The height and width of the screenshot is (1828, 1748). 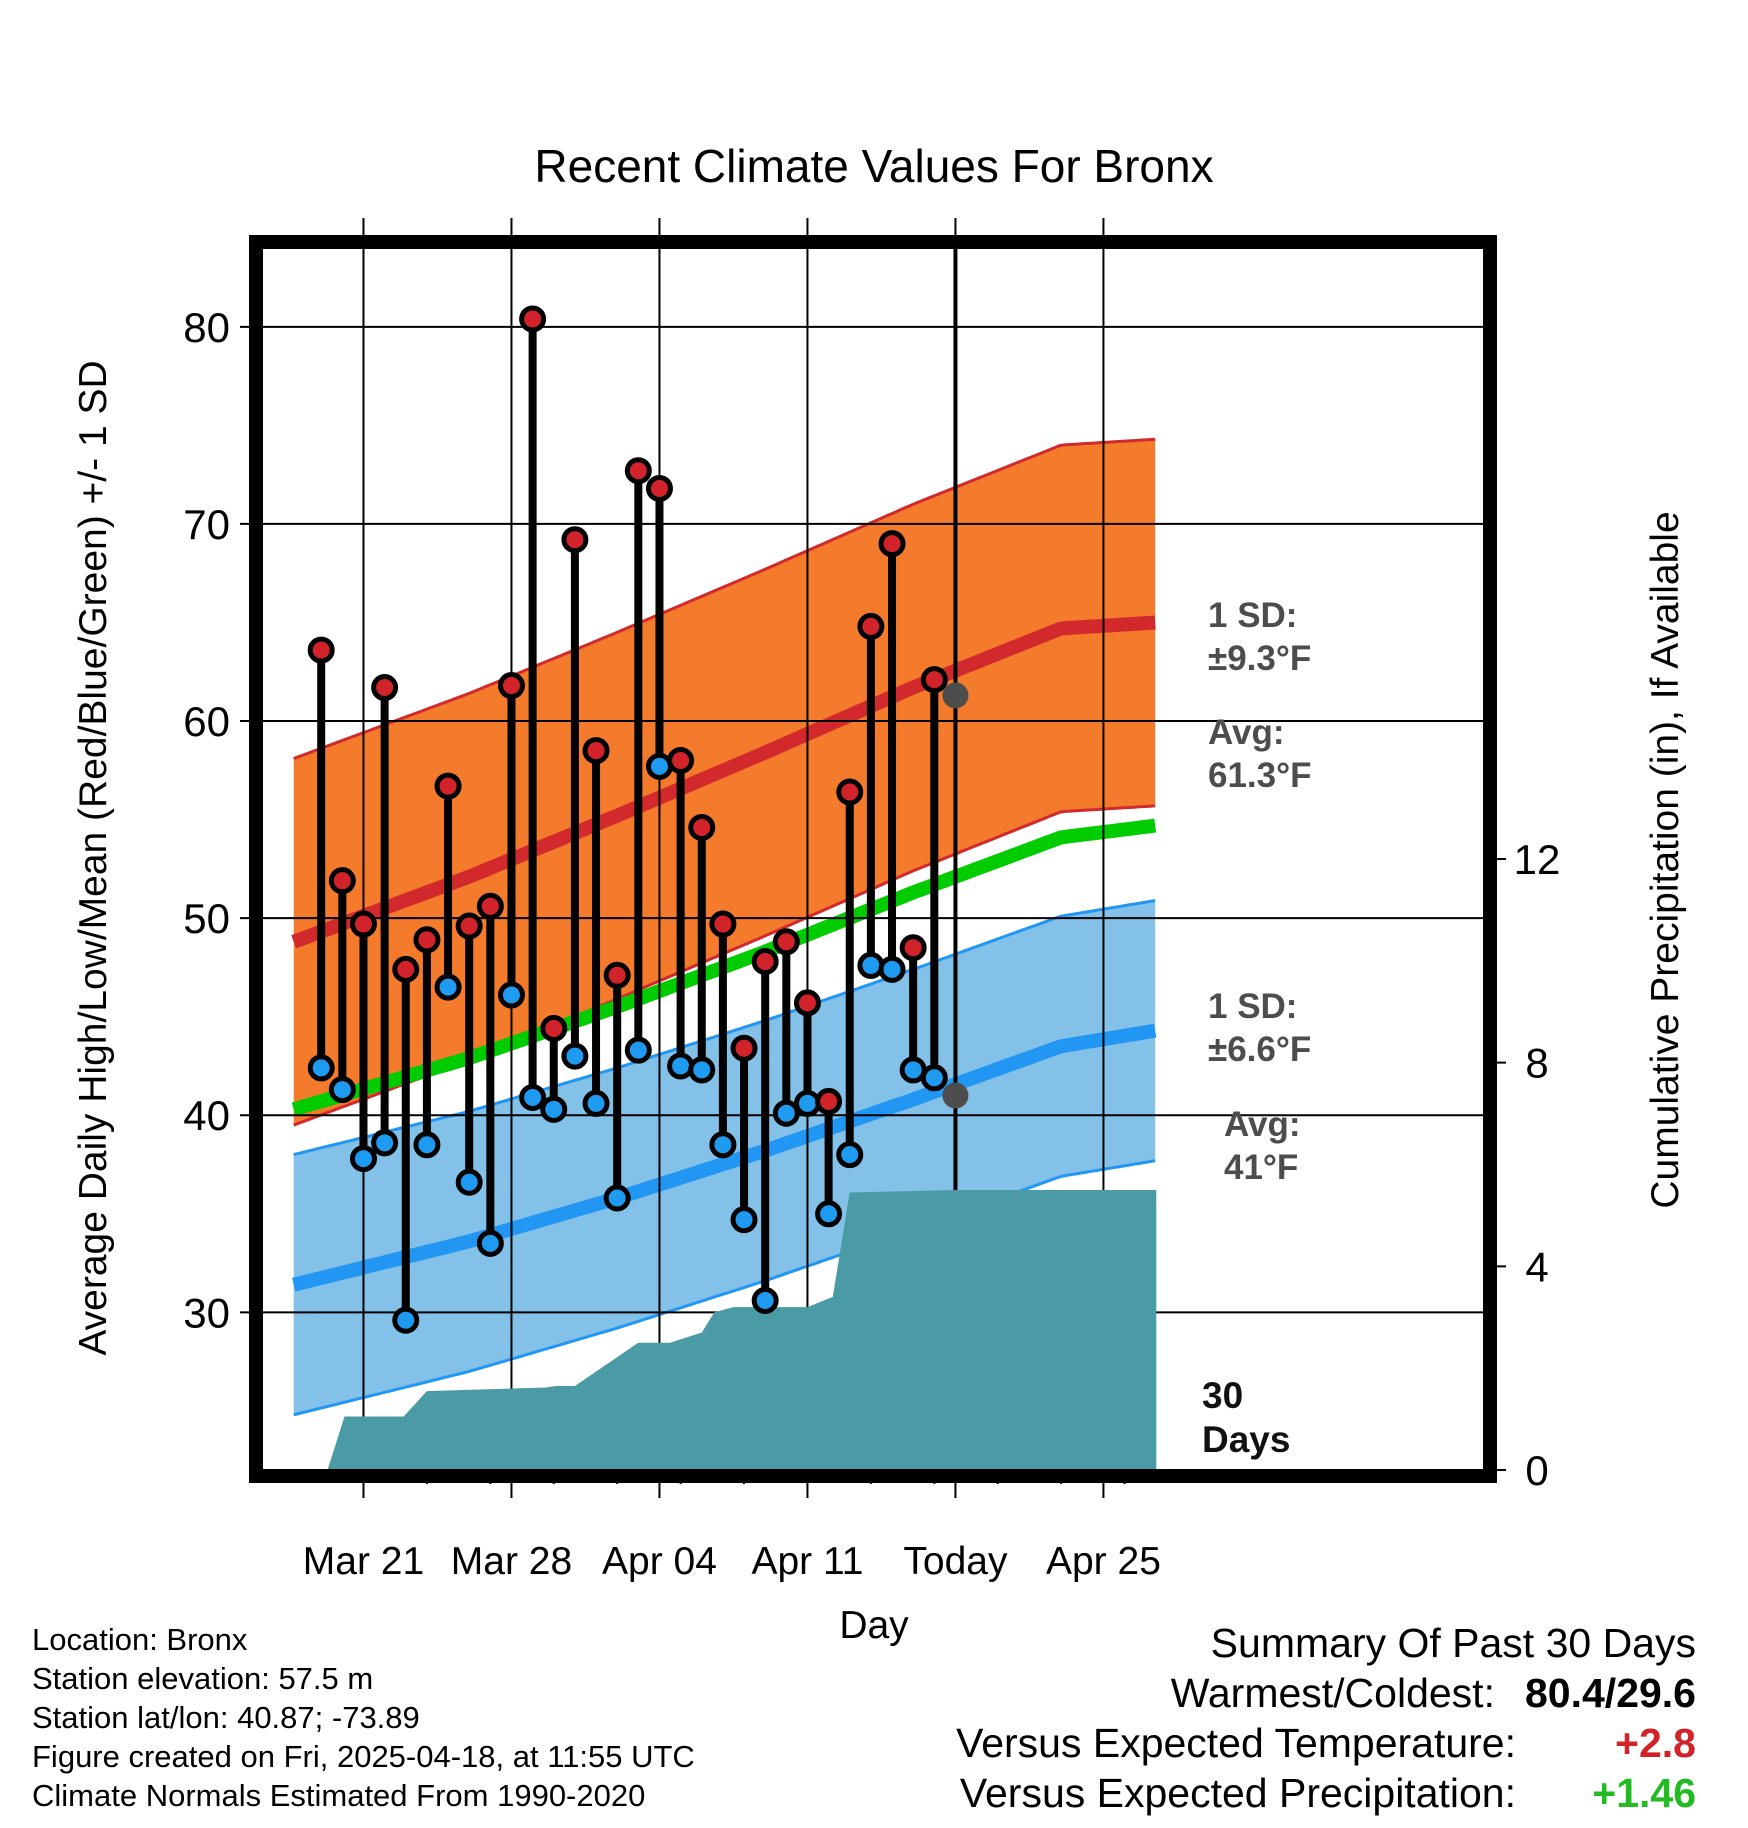 What do you see at coordinates (1246, 732) in the screenshot?
I see `high-avg-label-line1: Avg:` at bounding box center [1246, 732].